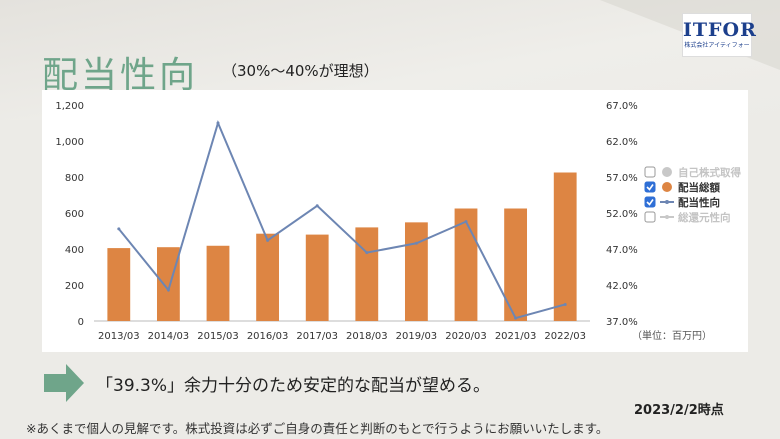 The height and width of the screenshot is (439, 780). Describe the element at coordinates (416, 243) in the screenshot. I see `payout-ratio-point-2019/03` at that location.